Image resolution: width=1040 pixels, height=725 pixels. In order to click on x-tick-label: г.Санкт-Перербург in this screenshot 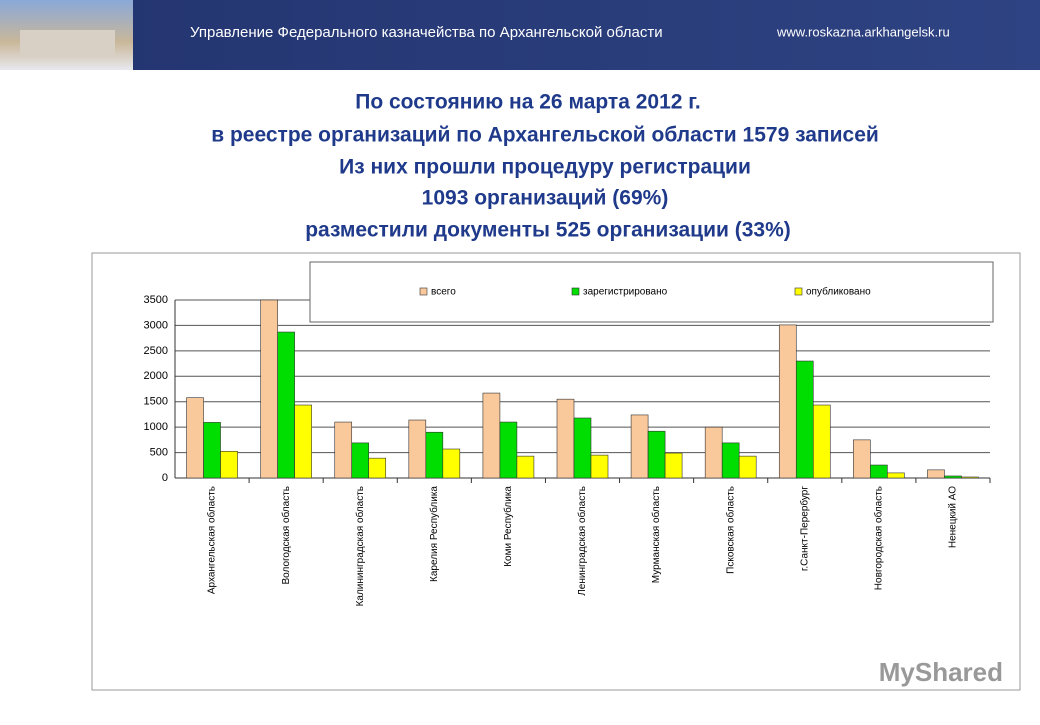, I will do `click(804, 528)`.